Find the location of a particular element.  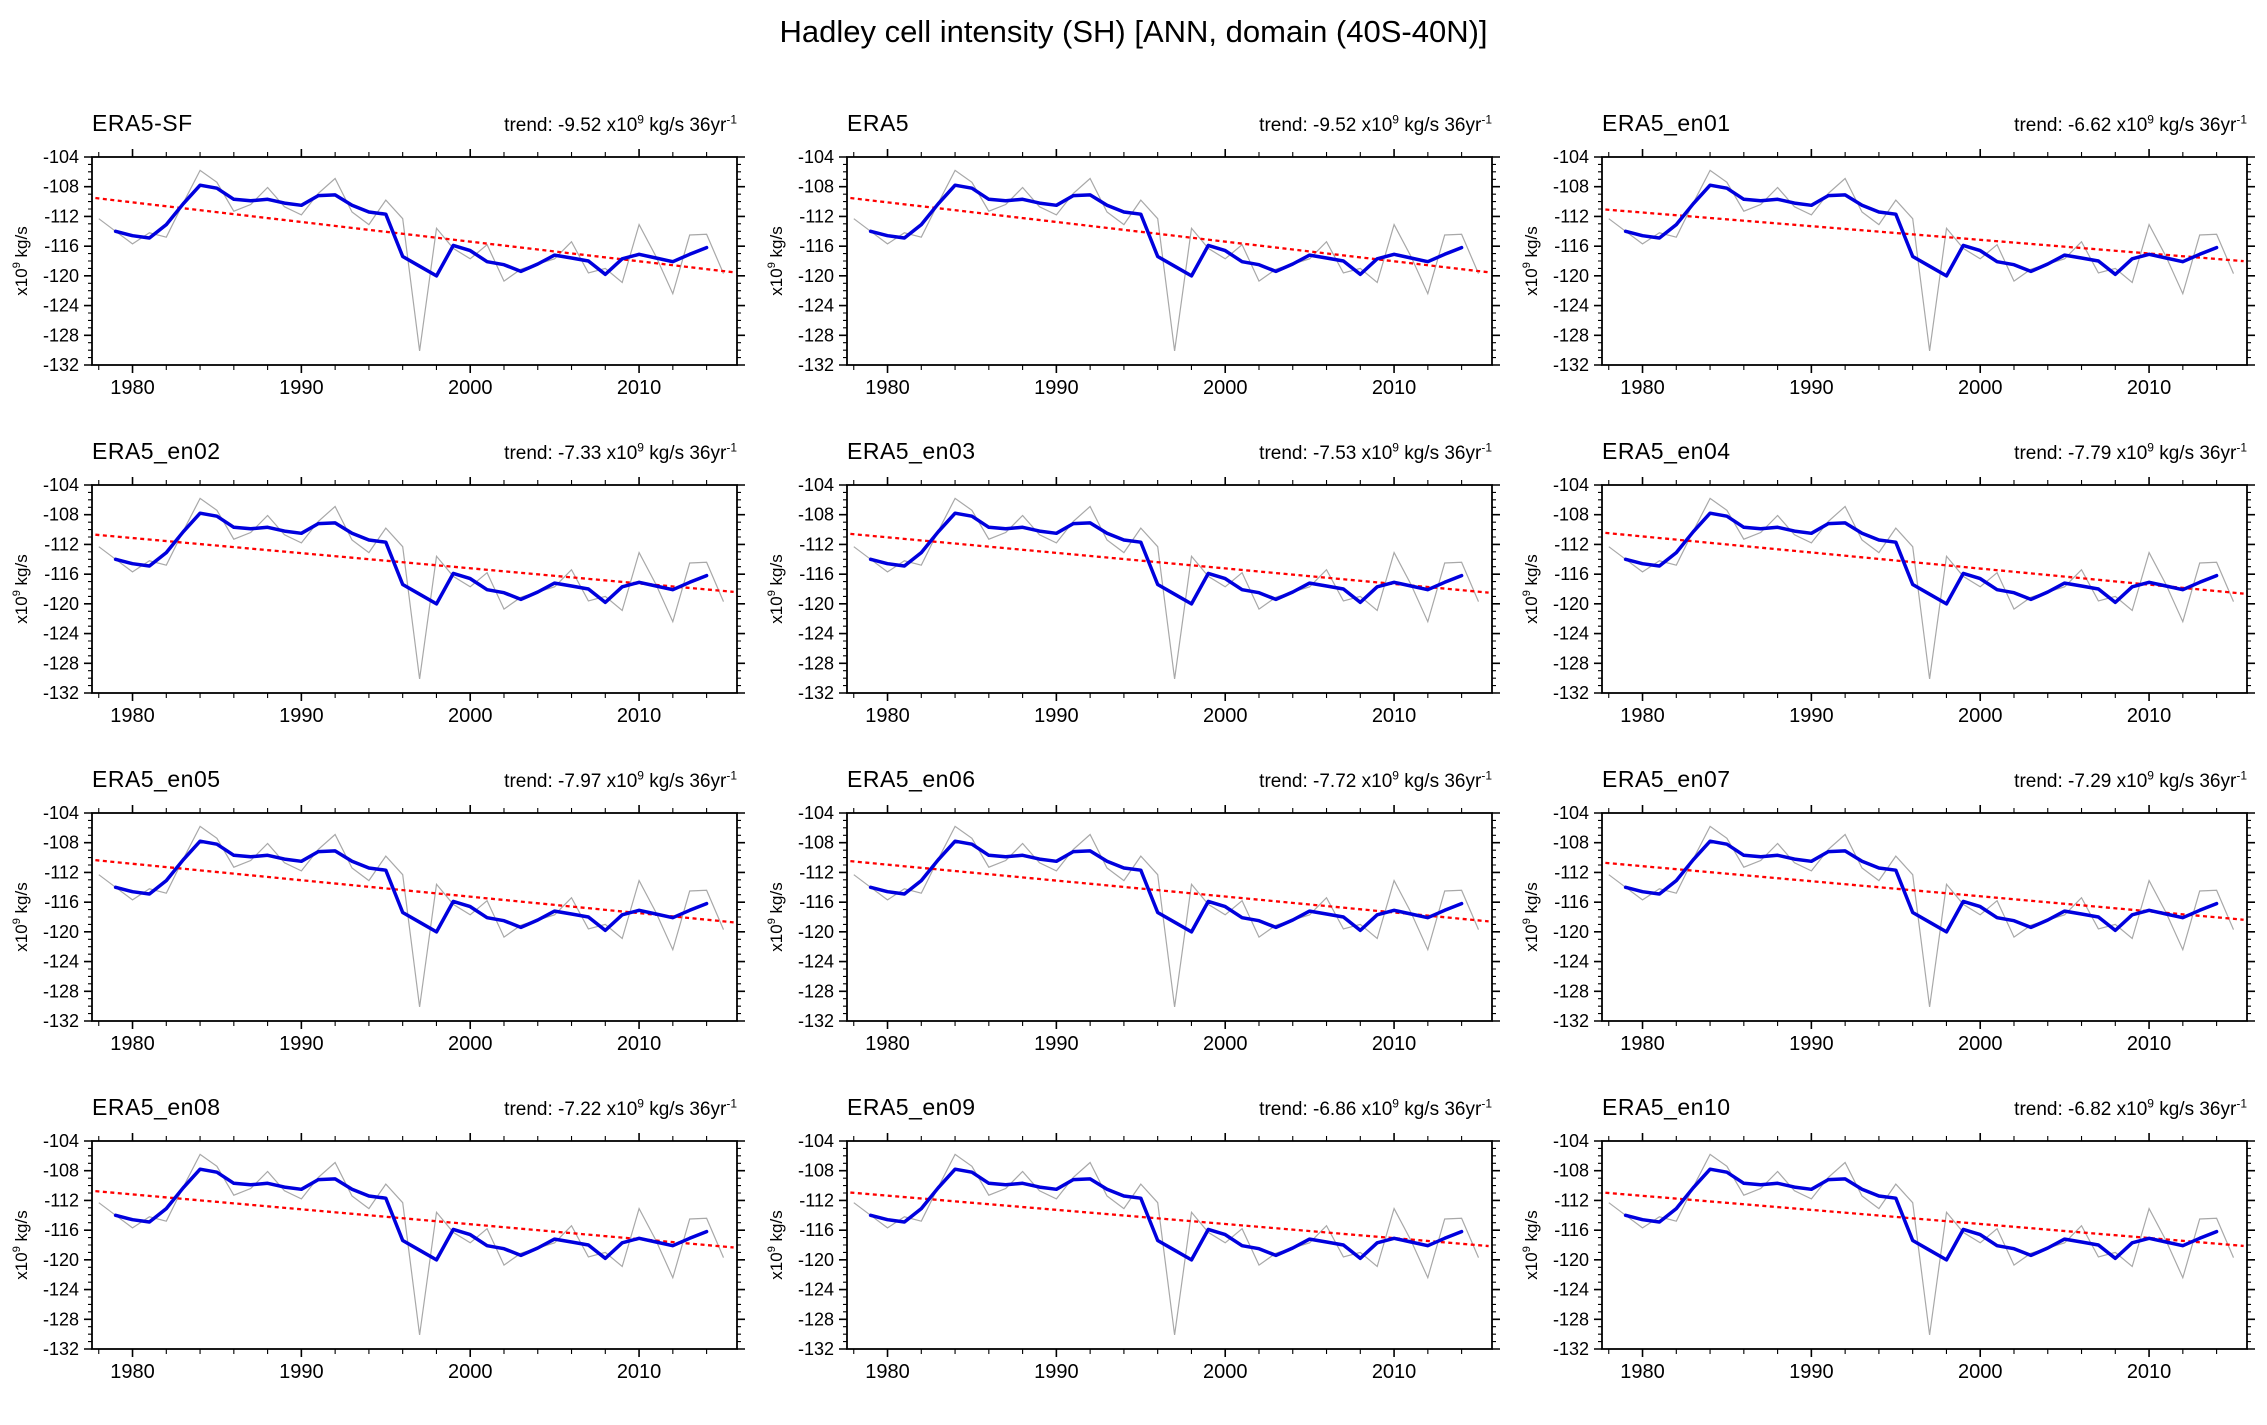

panel-title: ERA5_en10 is located at coordinates (1666, 1107).